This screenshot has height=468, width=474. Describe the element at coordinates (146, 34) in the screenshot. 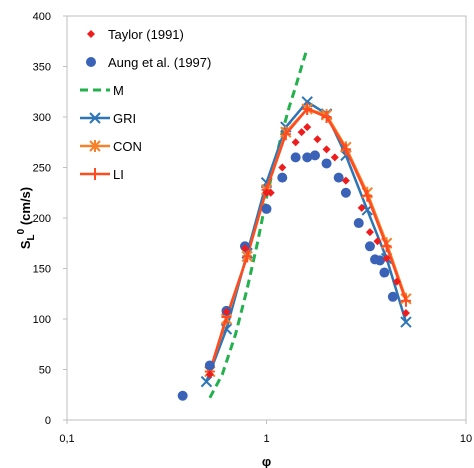

I see `legend-label-taylor-1991: Taylor (1991)` at that location.